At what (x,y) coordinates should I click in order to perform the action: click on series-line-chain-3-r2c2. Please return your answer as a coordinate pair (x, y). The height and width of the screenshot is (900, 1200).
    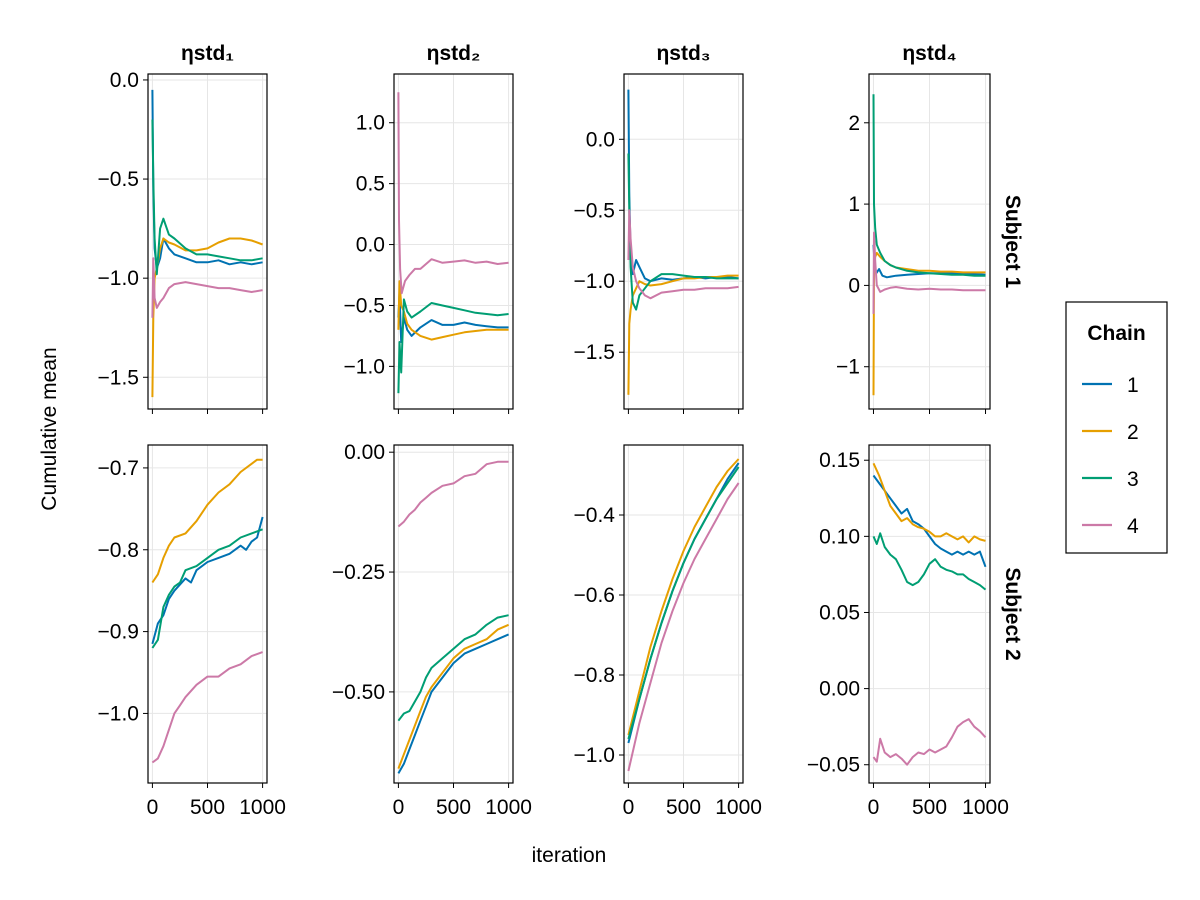
    Looking at the image, I should click on (453, 668).